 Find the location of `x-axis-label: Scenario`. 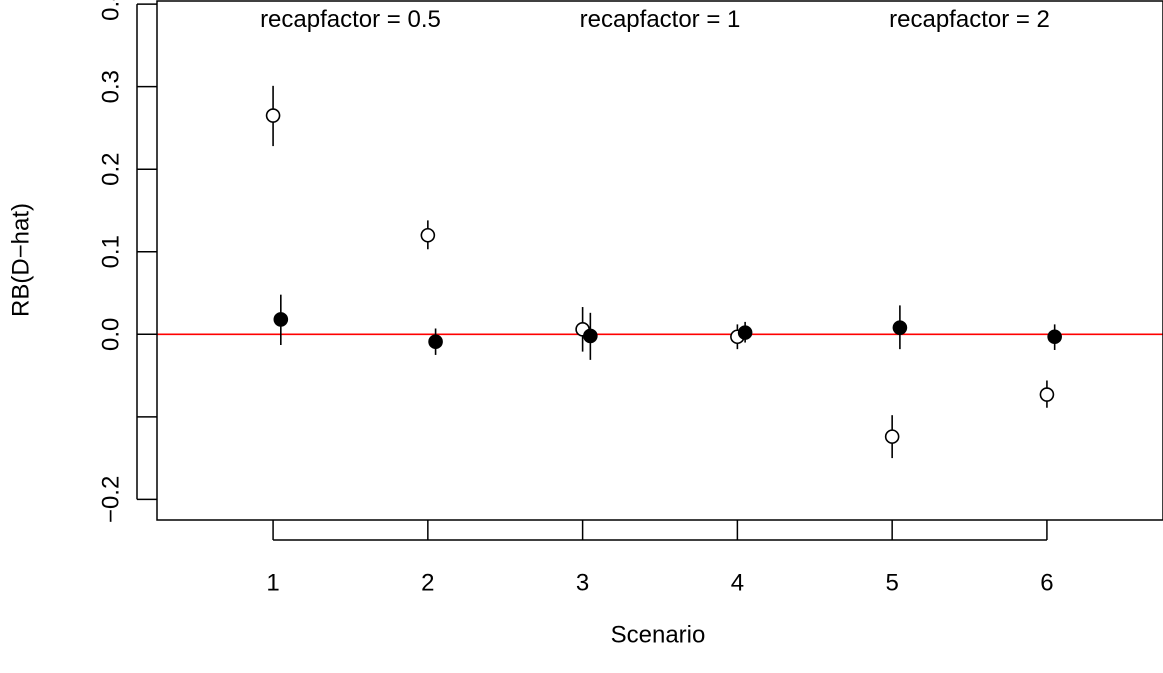

x-axis-label: Scenario is located at coordinates (658, 634).